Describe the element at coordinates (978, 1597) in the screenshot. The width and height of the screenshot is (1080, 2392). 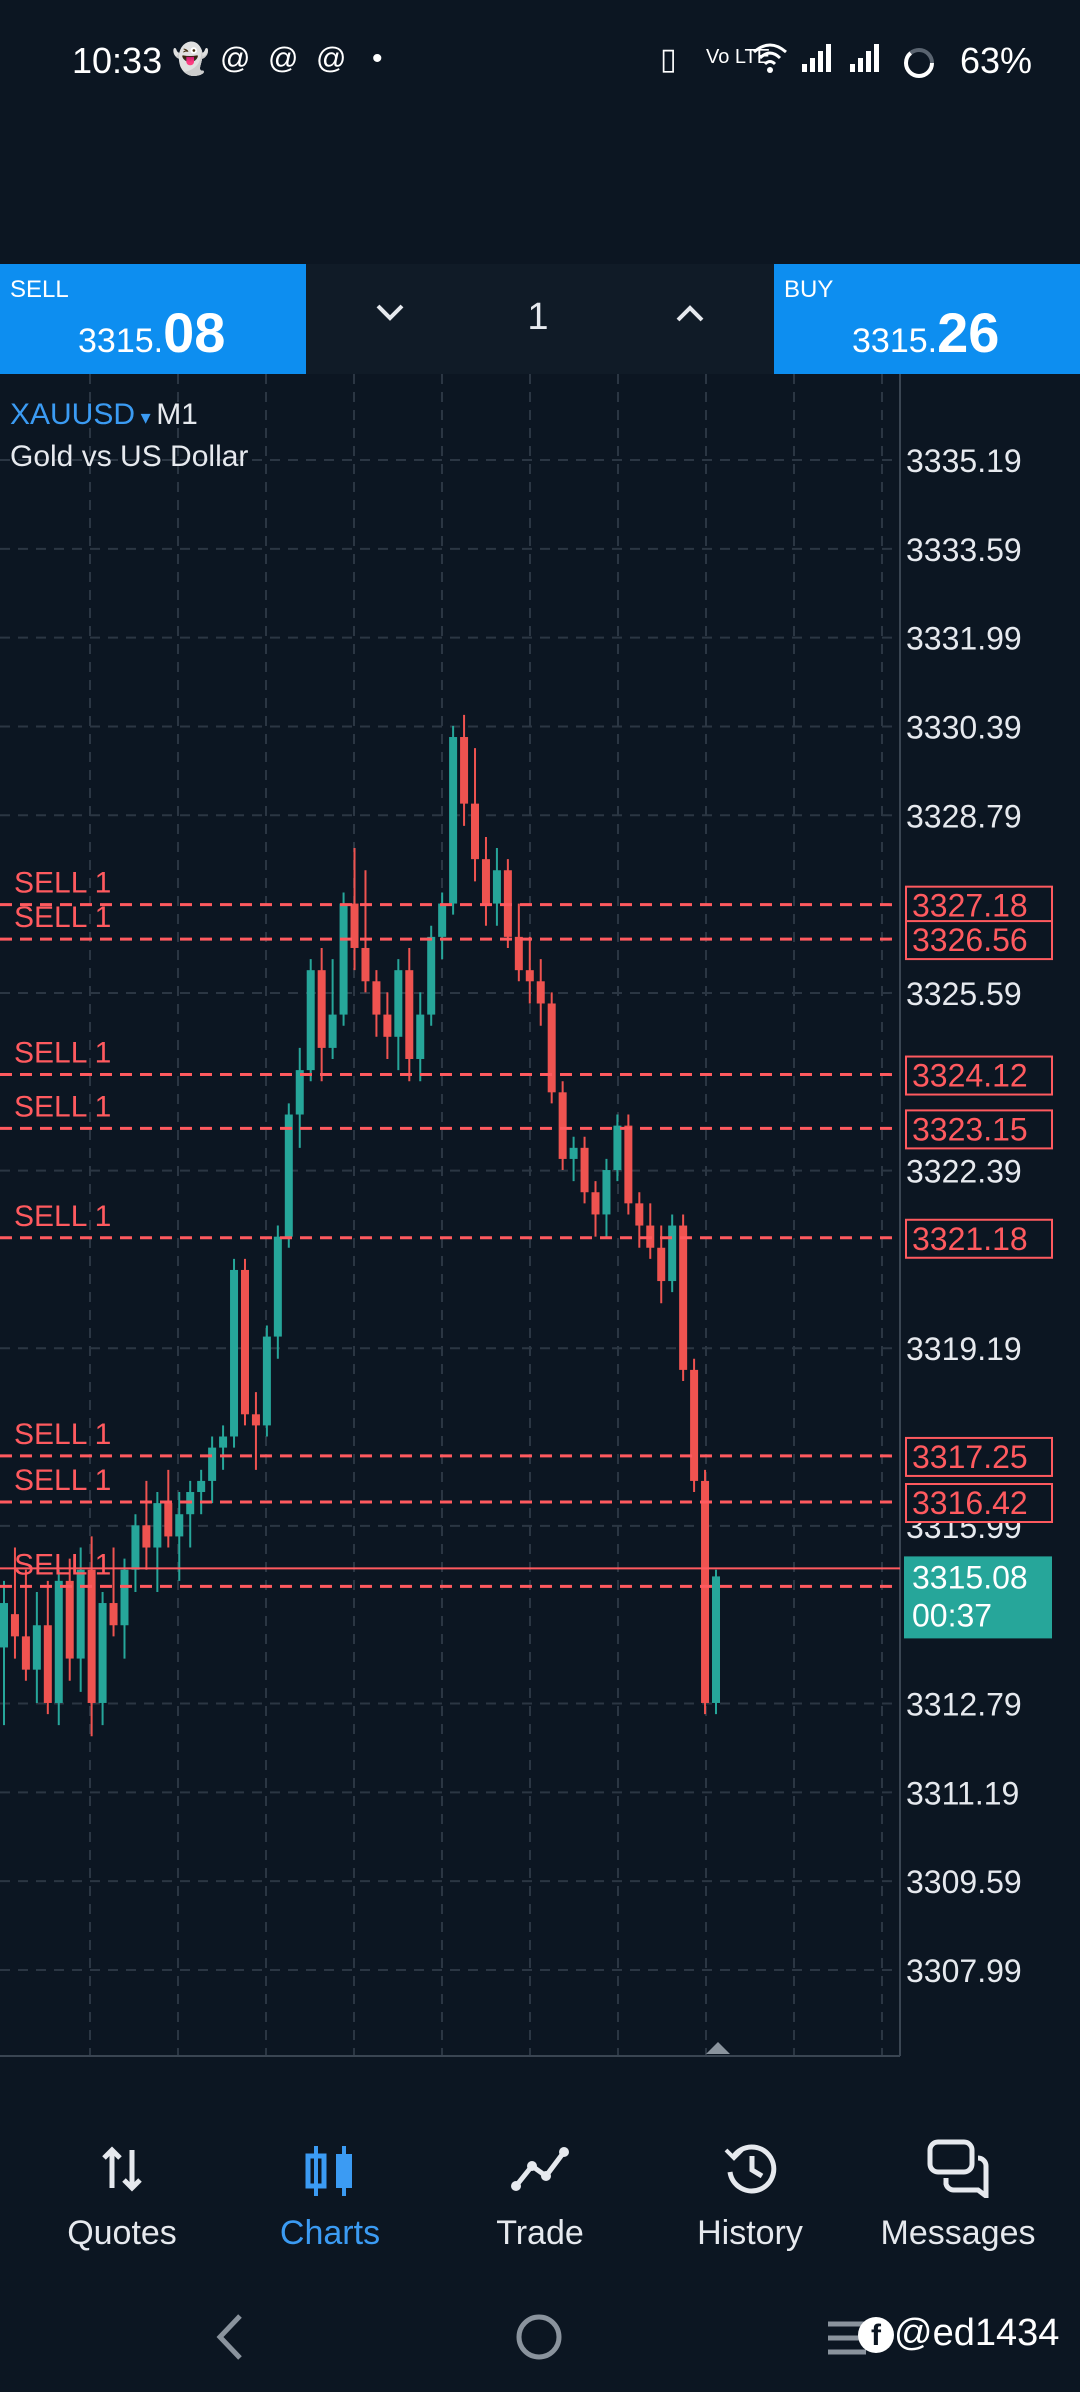
I see `current-price-box` at that location.